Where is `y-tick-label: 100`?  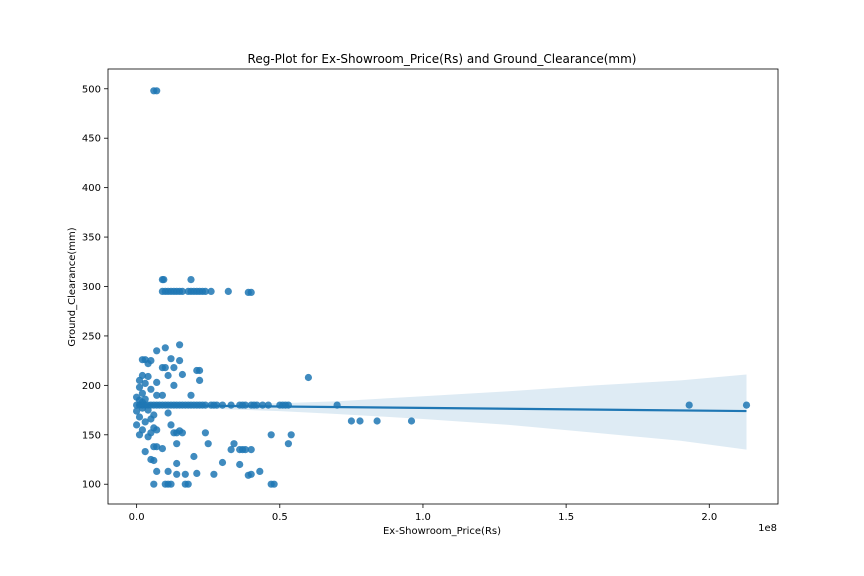 y-tick-label: 100 is located at coordinates (91, 485).